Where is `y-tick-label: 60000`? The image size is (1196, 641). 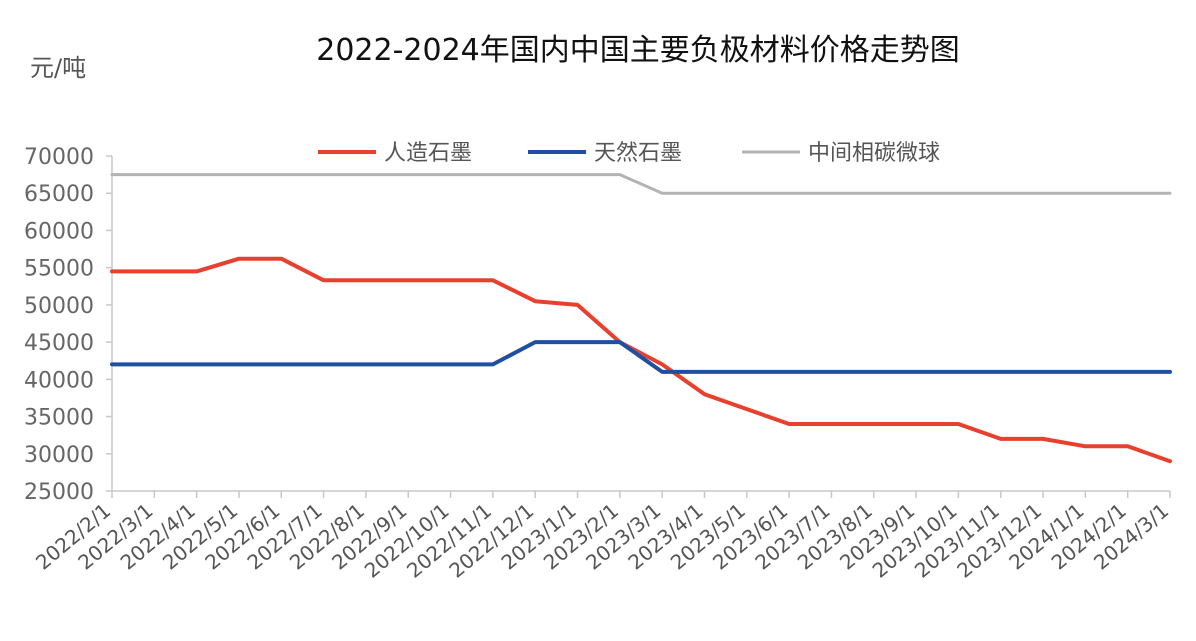
y-tick-label: 60000 is located at coordinates (59, 231).